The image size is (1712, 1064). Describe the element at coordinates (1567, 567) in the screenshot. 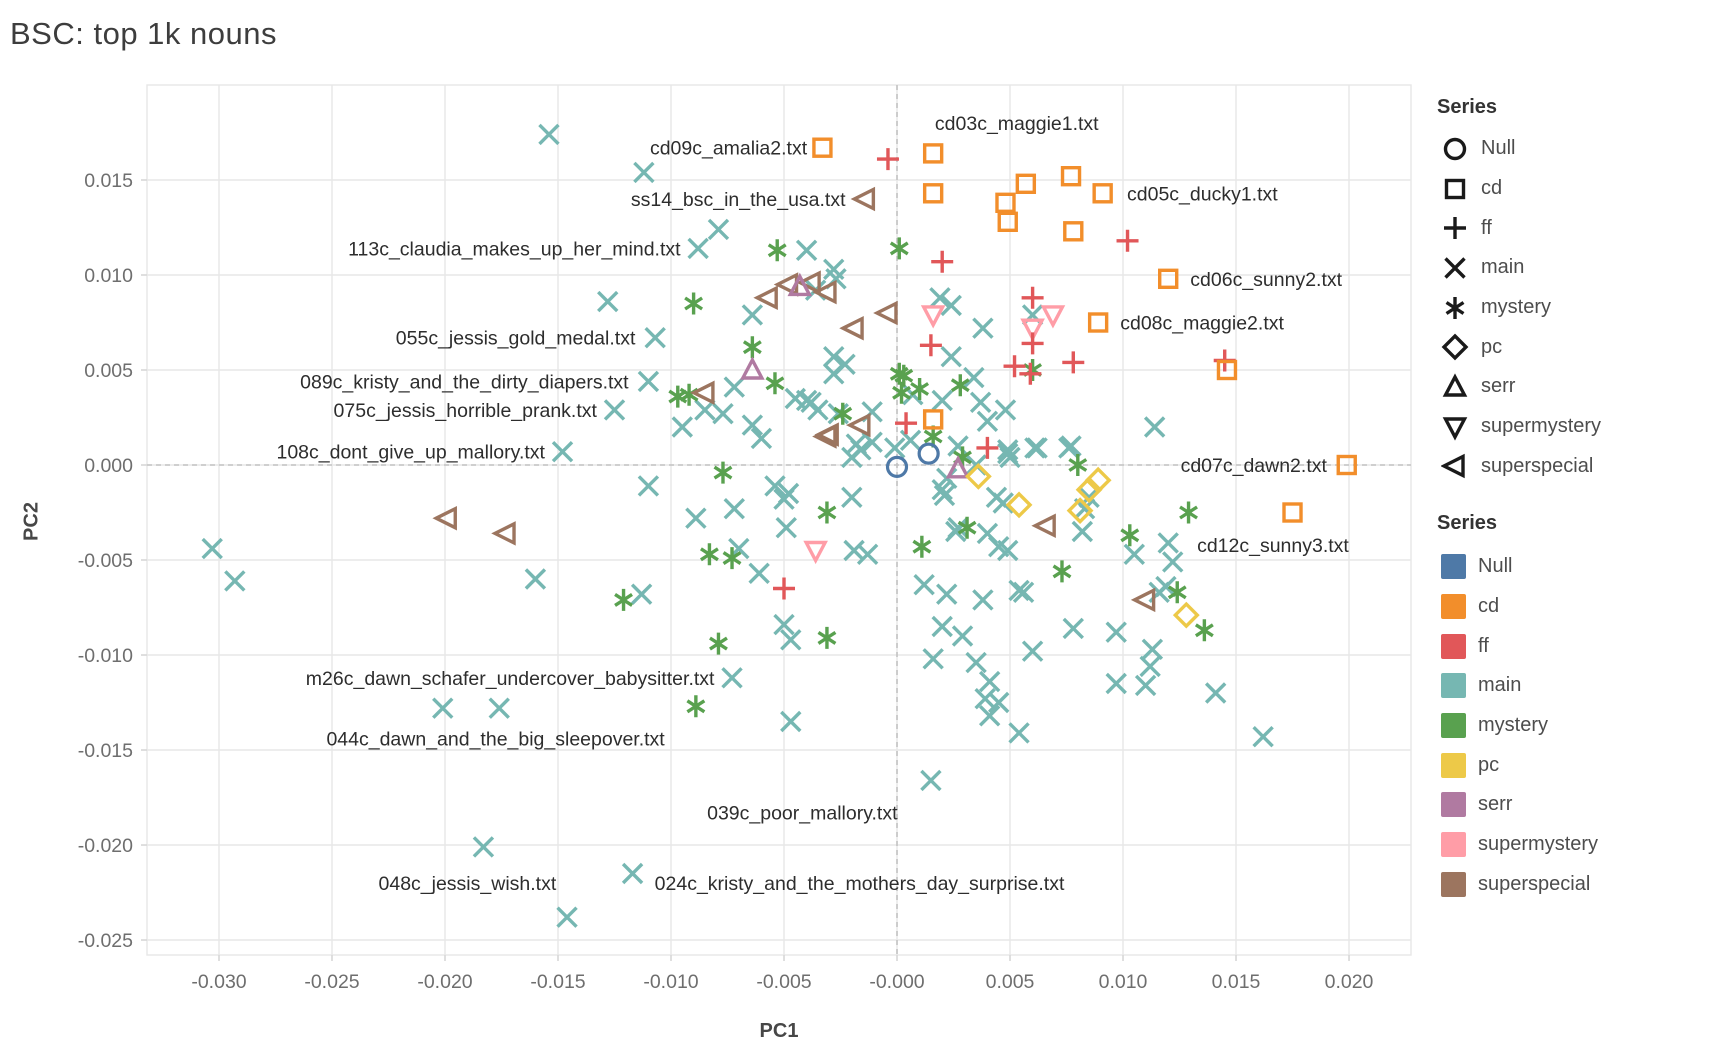

I see `color-legend-item-Null: Null` at that location.